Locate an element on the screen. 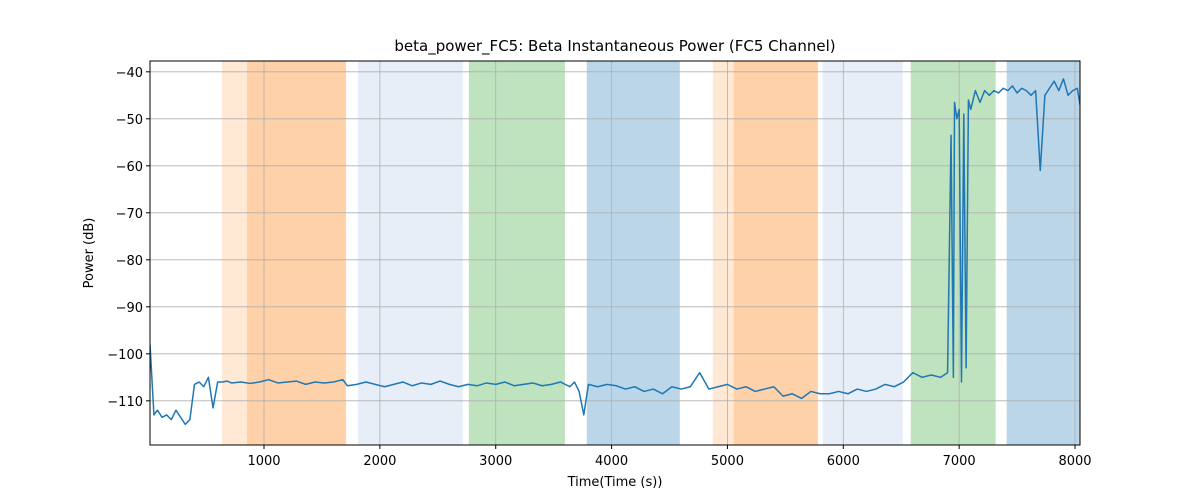  y-tick-label: −100 is located at coordinates (125, 355).